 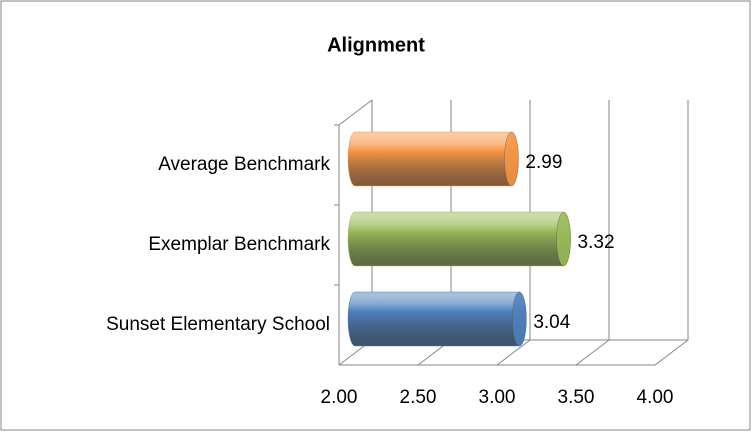 I want to click on x-tick-label: 3.00, so click(x=497, y=397).